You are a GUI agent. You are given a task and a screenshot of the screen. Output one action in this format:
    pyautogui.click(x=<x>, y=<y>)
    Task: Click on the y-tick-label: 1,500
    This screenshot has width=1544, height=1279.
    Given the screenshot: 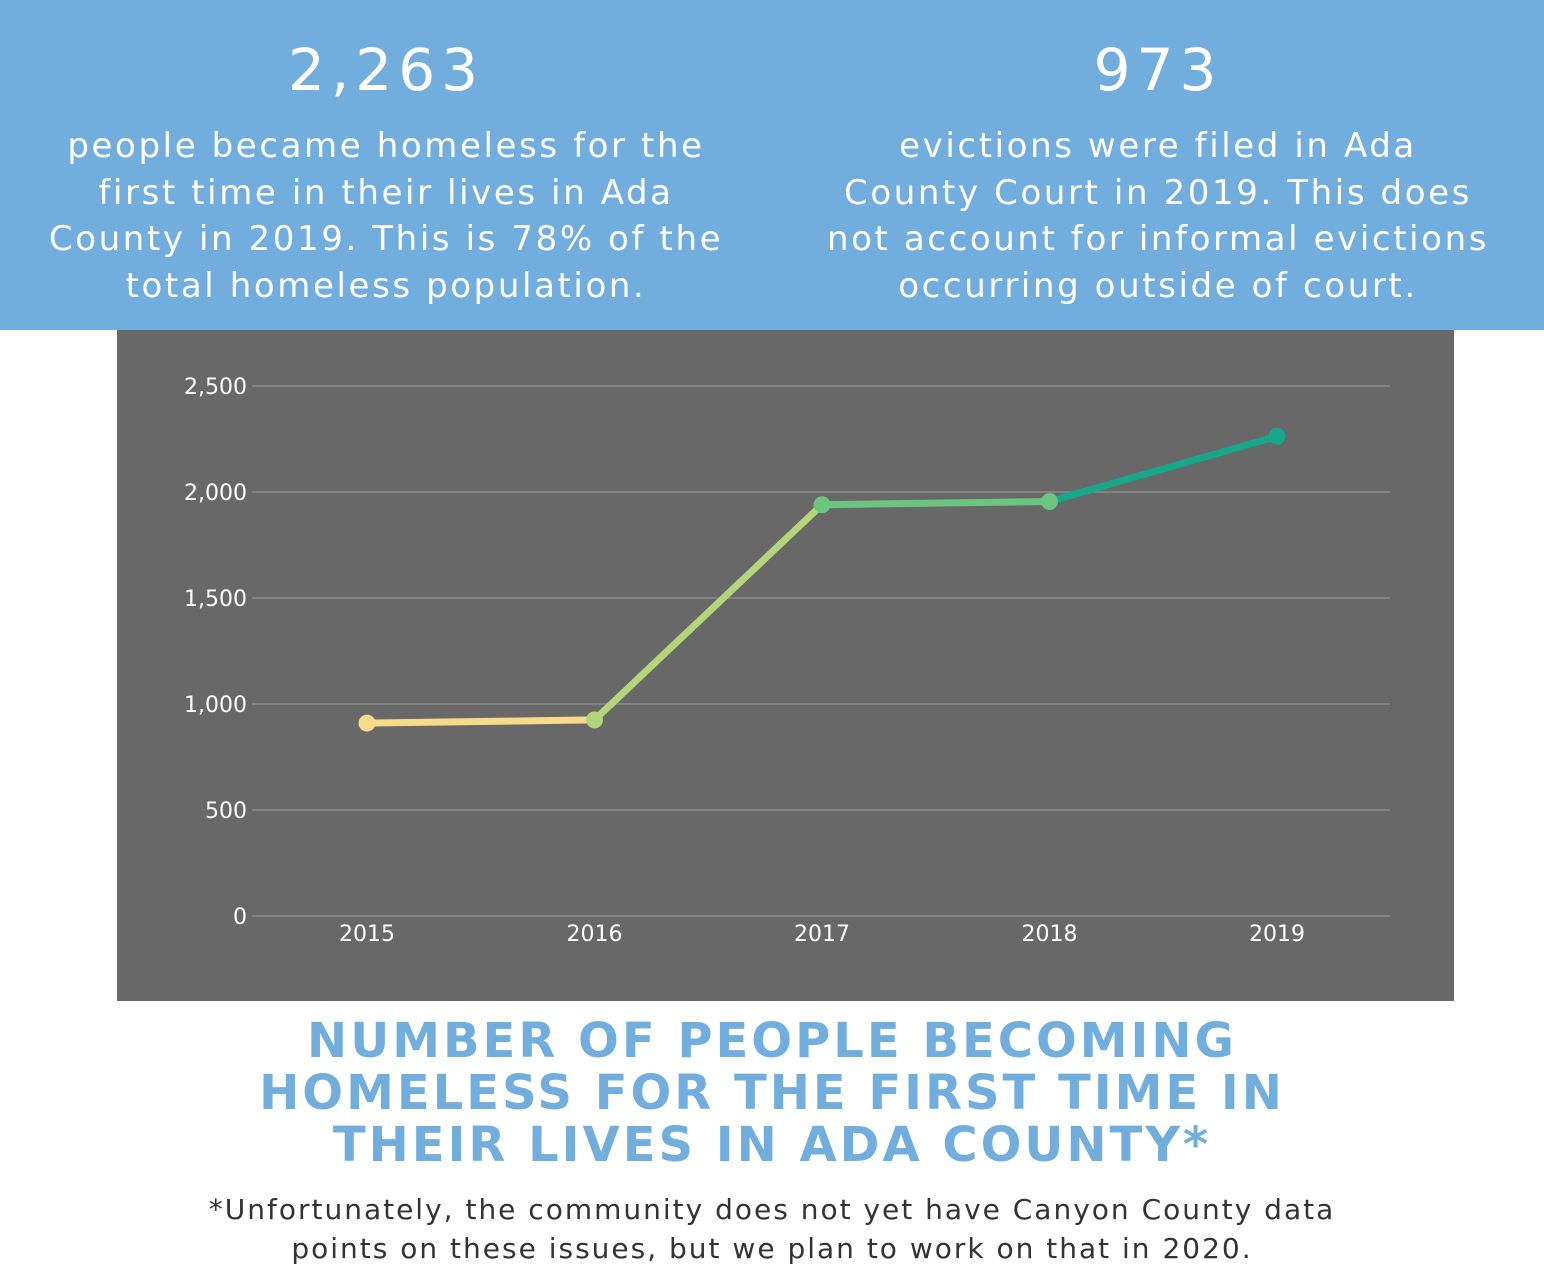 What is the action you would take?
    pyautogui.click(x=215, y=599)
    